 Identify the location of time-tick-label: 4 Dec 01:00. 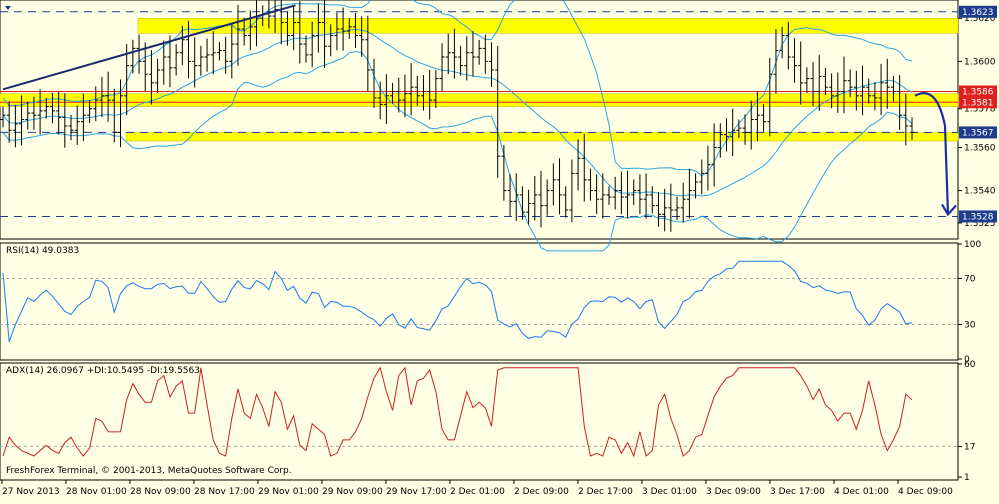
(861, 492).